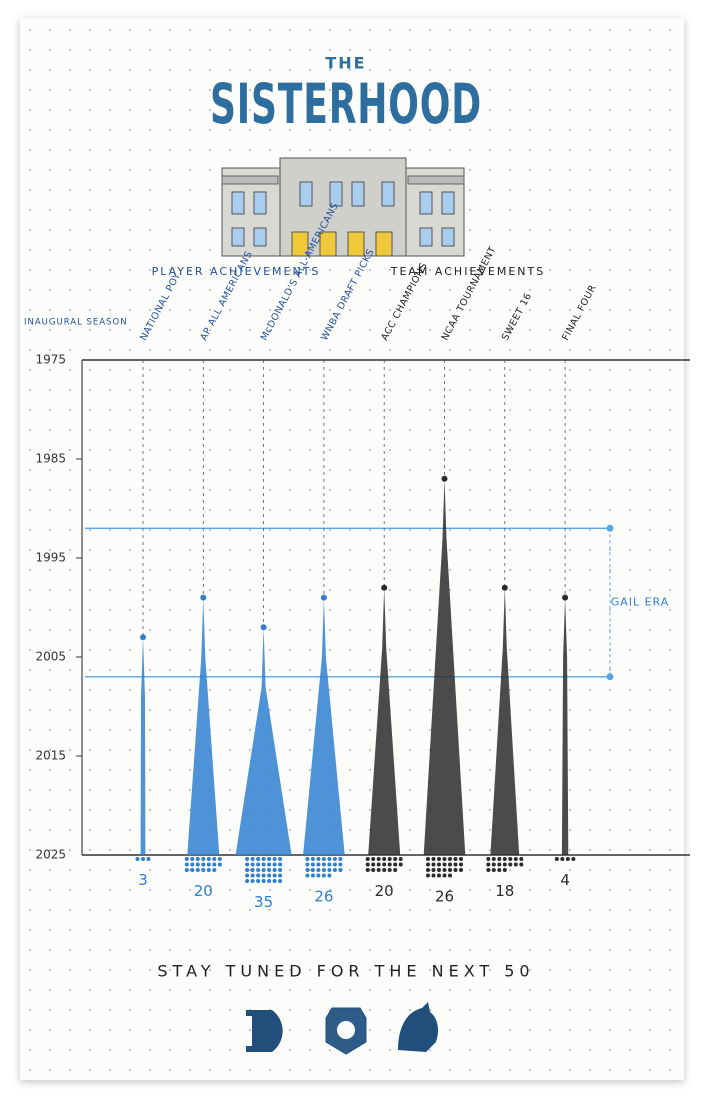 This screenshot has height=1103, width=704. What do you see at coordinates (76, 323) in the screenshot?
I see `y-axis-label: INAUGURAL SEASON` at bounding box center [76, 323].